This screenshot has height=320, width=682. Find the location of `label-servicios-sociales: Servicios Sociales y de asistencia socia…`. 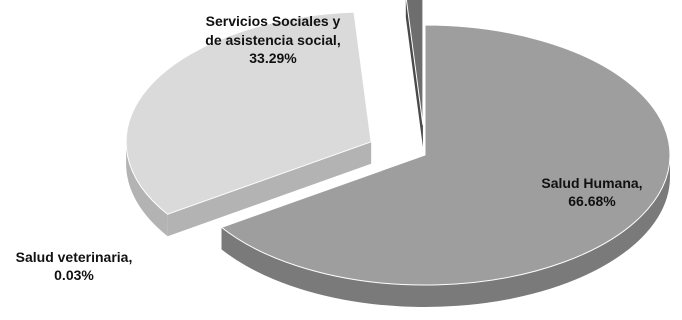

label-servicios-sociales: Servicios Sociales y de asistencia socia… is located at coordinates (272, 39).